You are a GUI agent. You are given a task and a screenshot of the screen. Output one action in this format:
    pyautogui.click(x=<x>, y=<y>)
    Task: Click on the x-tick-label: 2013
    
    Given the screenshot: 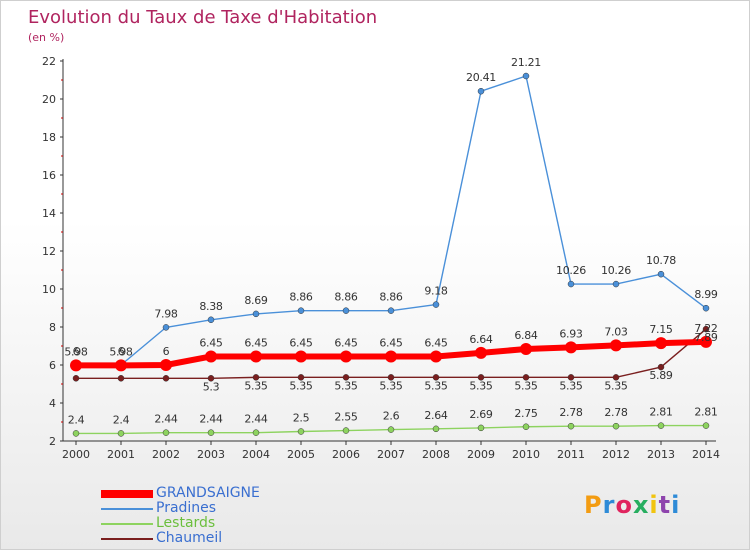 What is the action you would take?
    pyautogui.click(x=661, y=454)
    